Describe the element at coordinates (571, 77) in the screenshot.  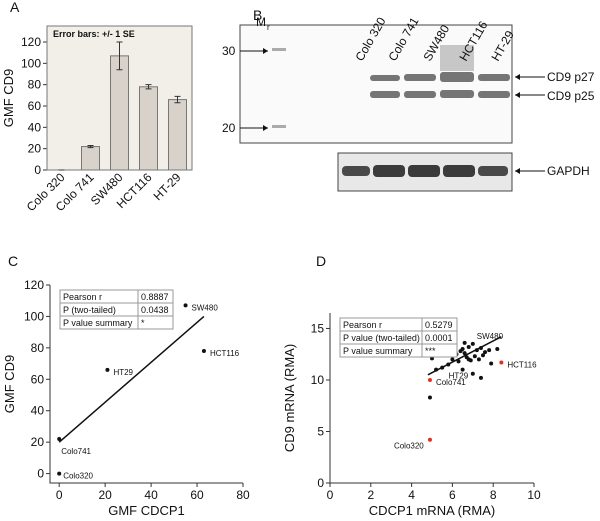
I see `band-label: CD9 p27` at that location.